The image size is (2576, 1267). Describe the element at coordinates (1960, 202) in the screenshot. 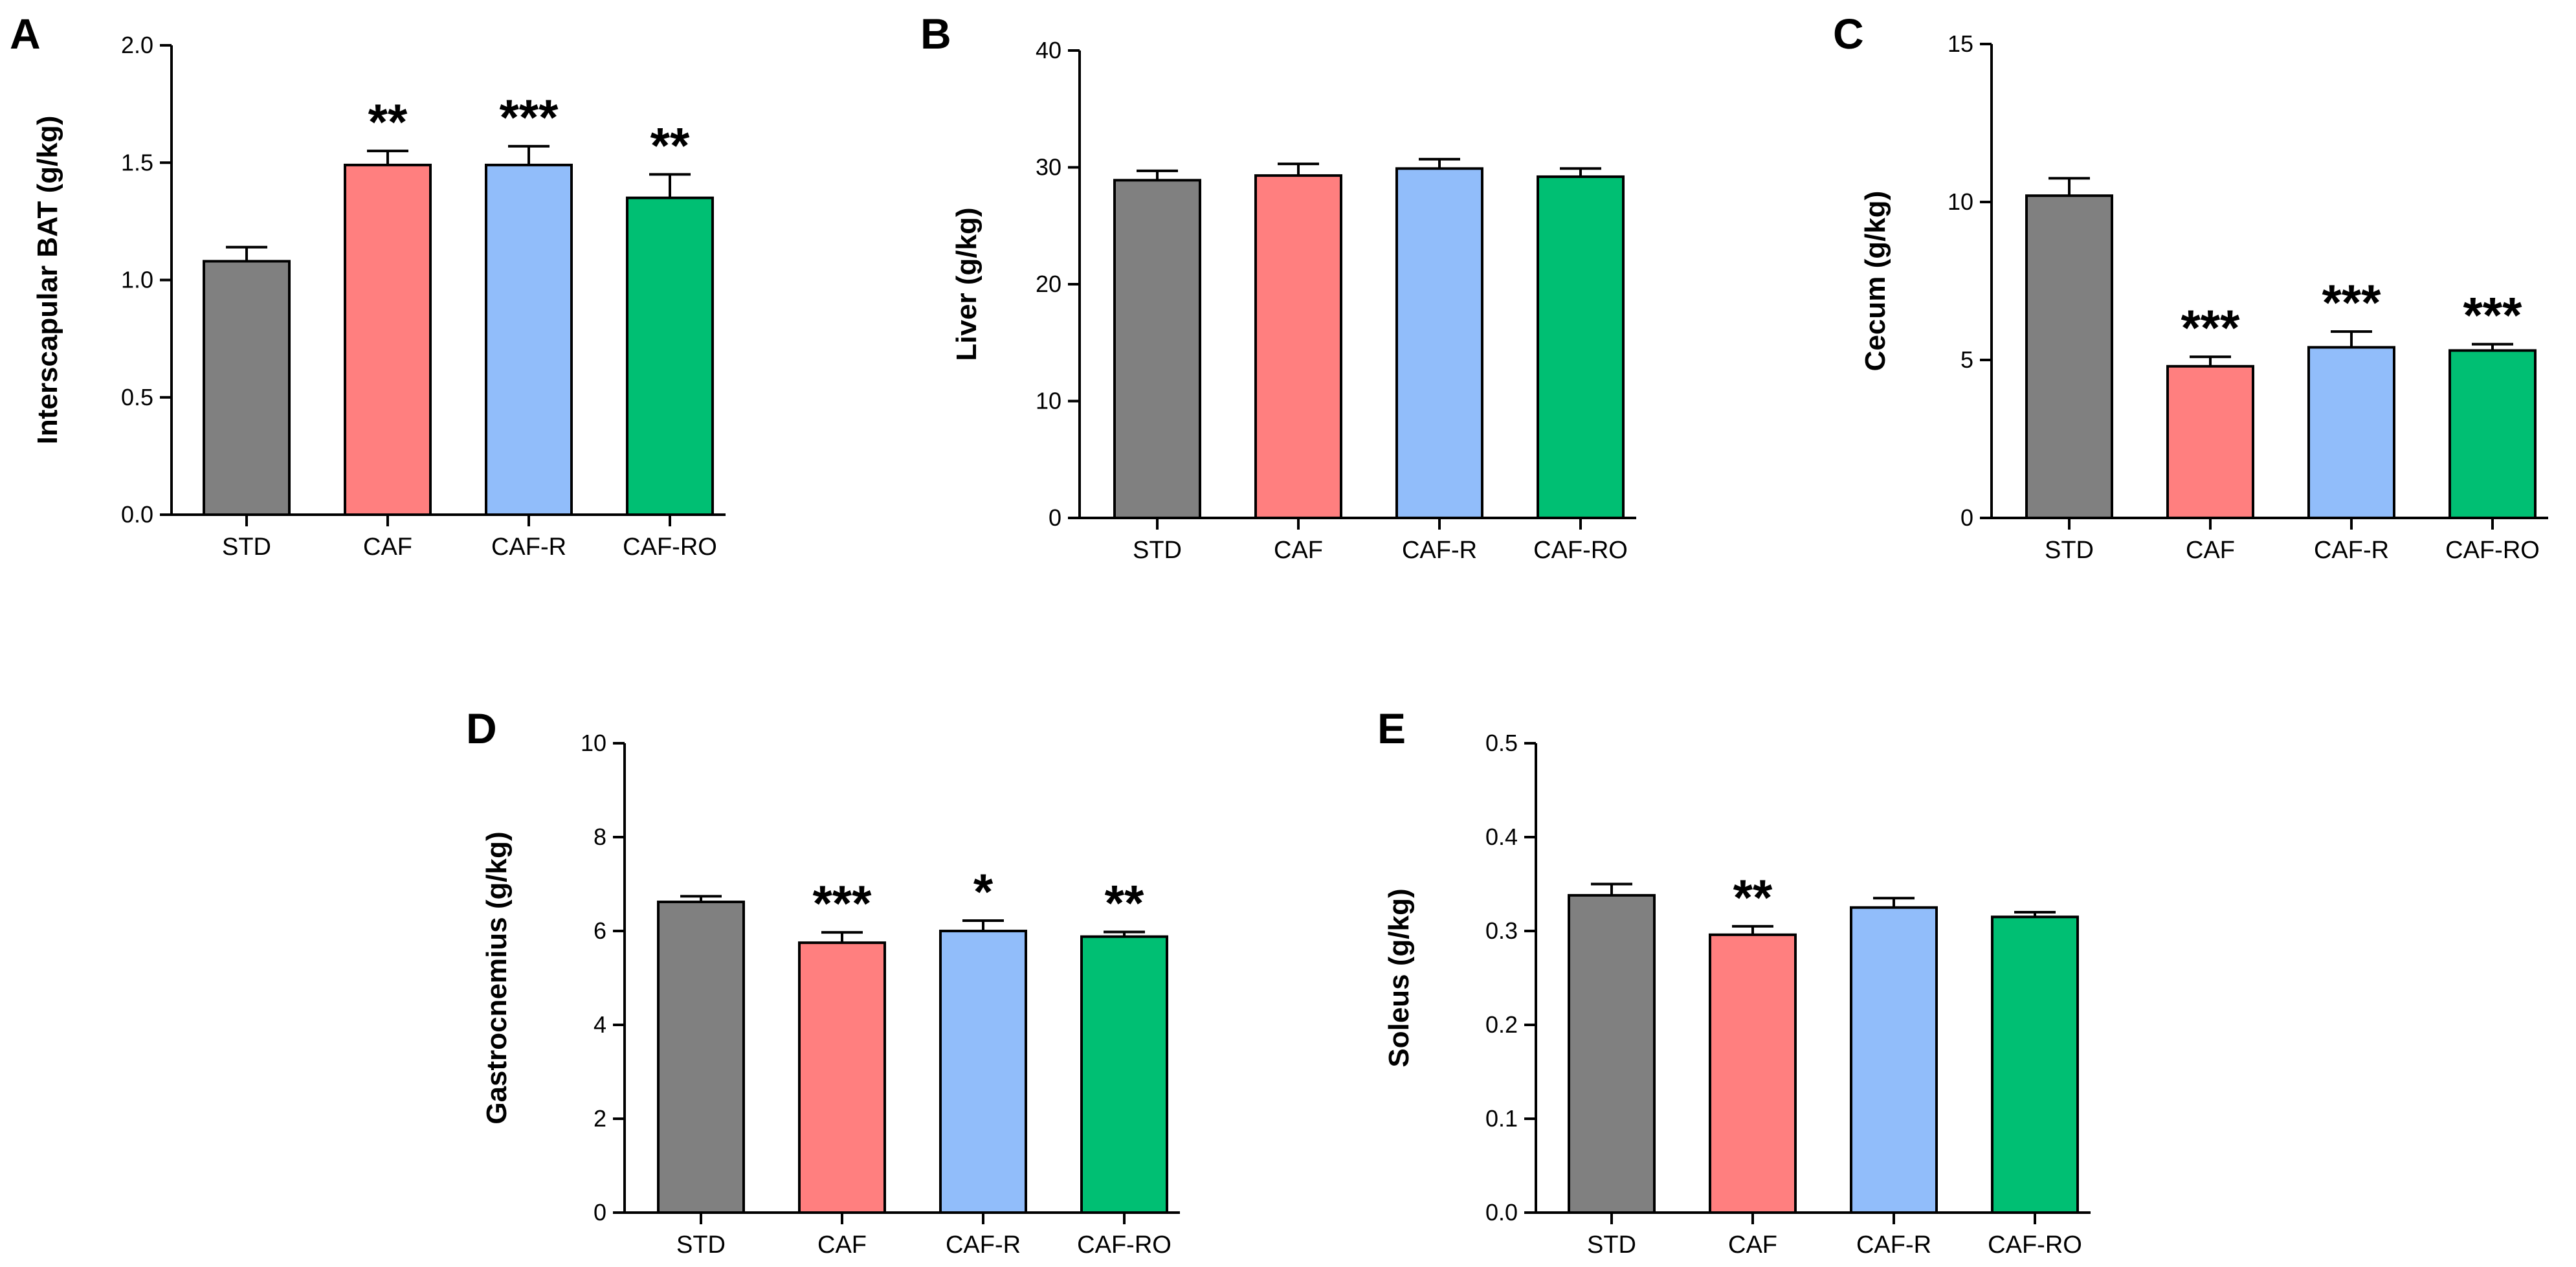

I see `y-tick-label-c: 10` at that location.